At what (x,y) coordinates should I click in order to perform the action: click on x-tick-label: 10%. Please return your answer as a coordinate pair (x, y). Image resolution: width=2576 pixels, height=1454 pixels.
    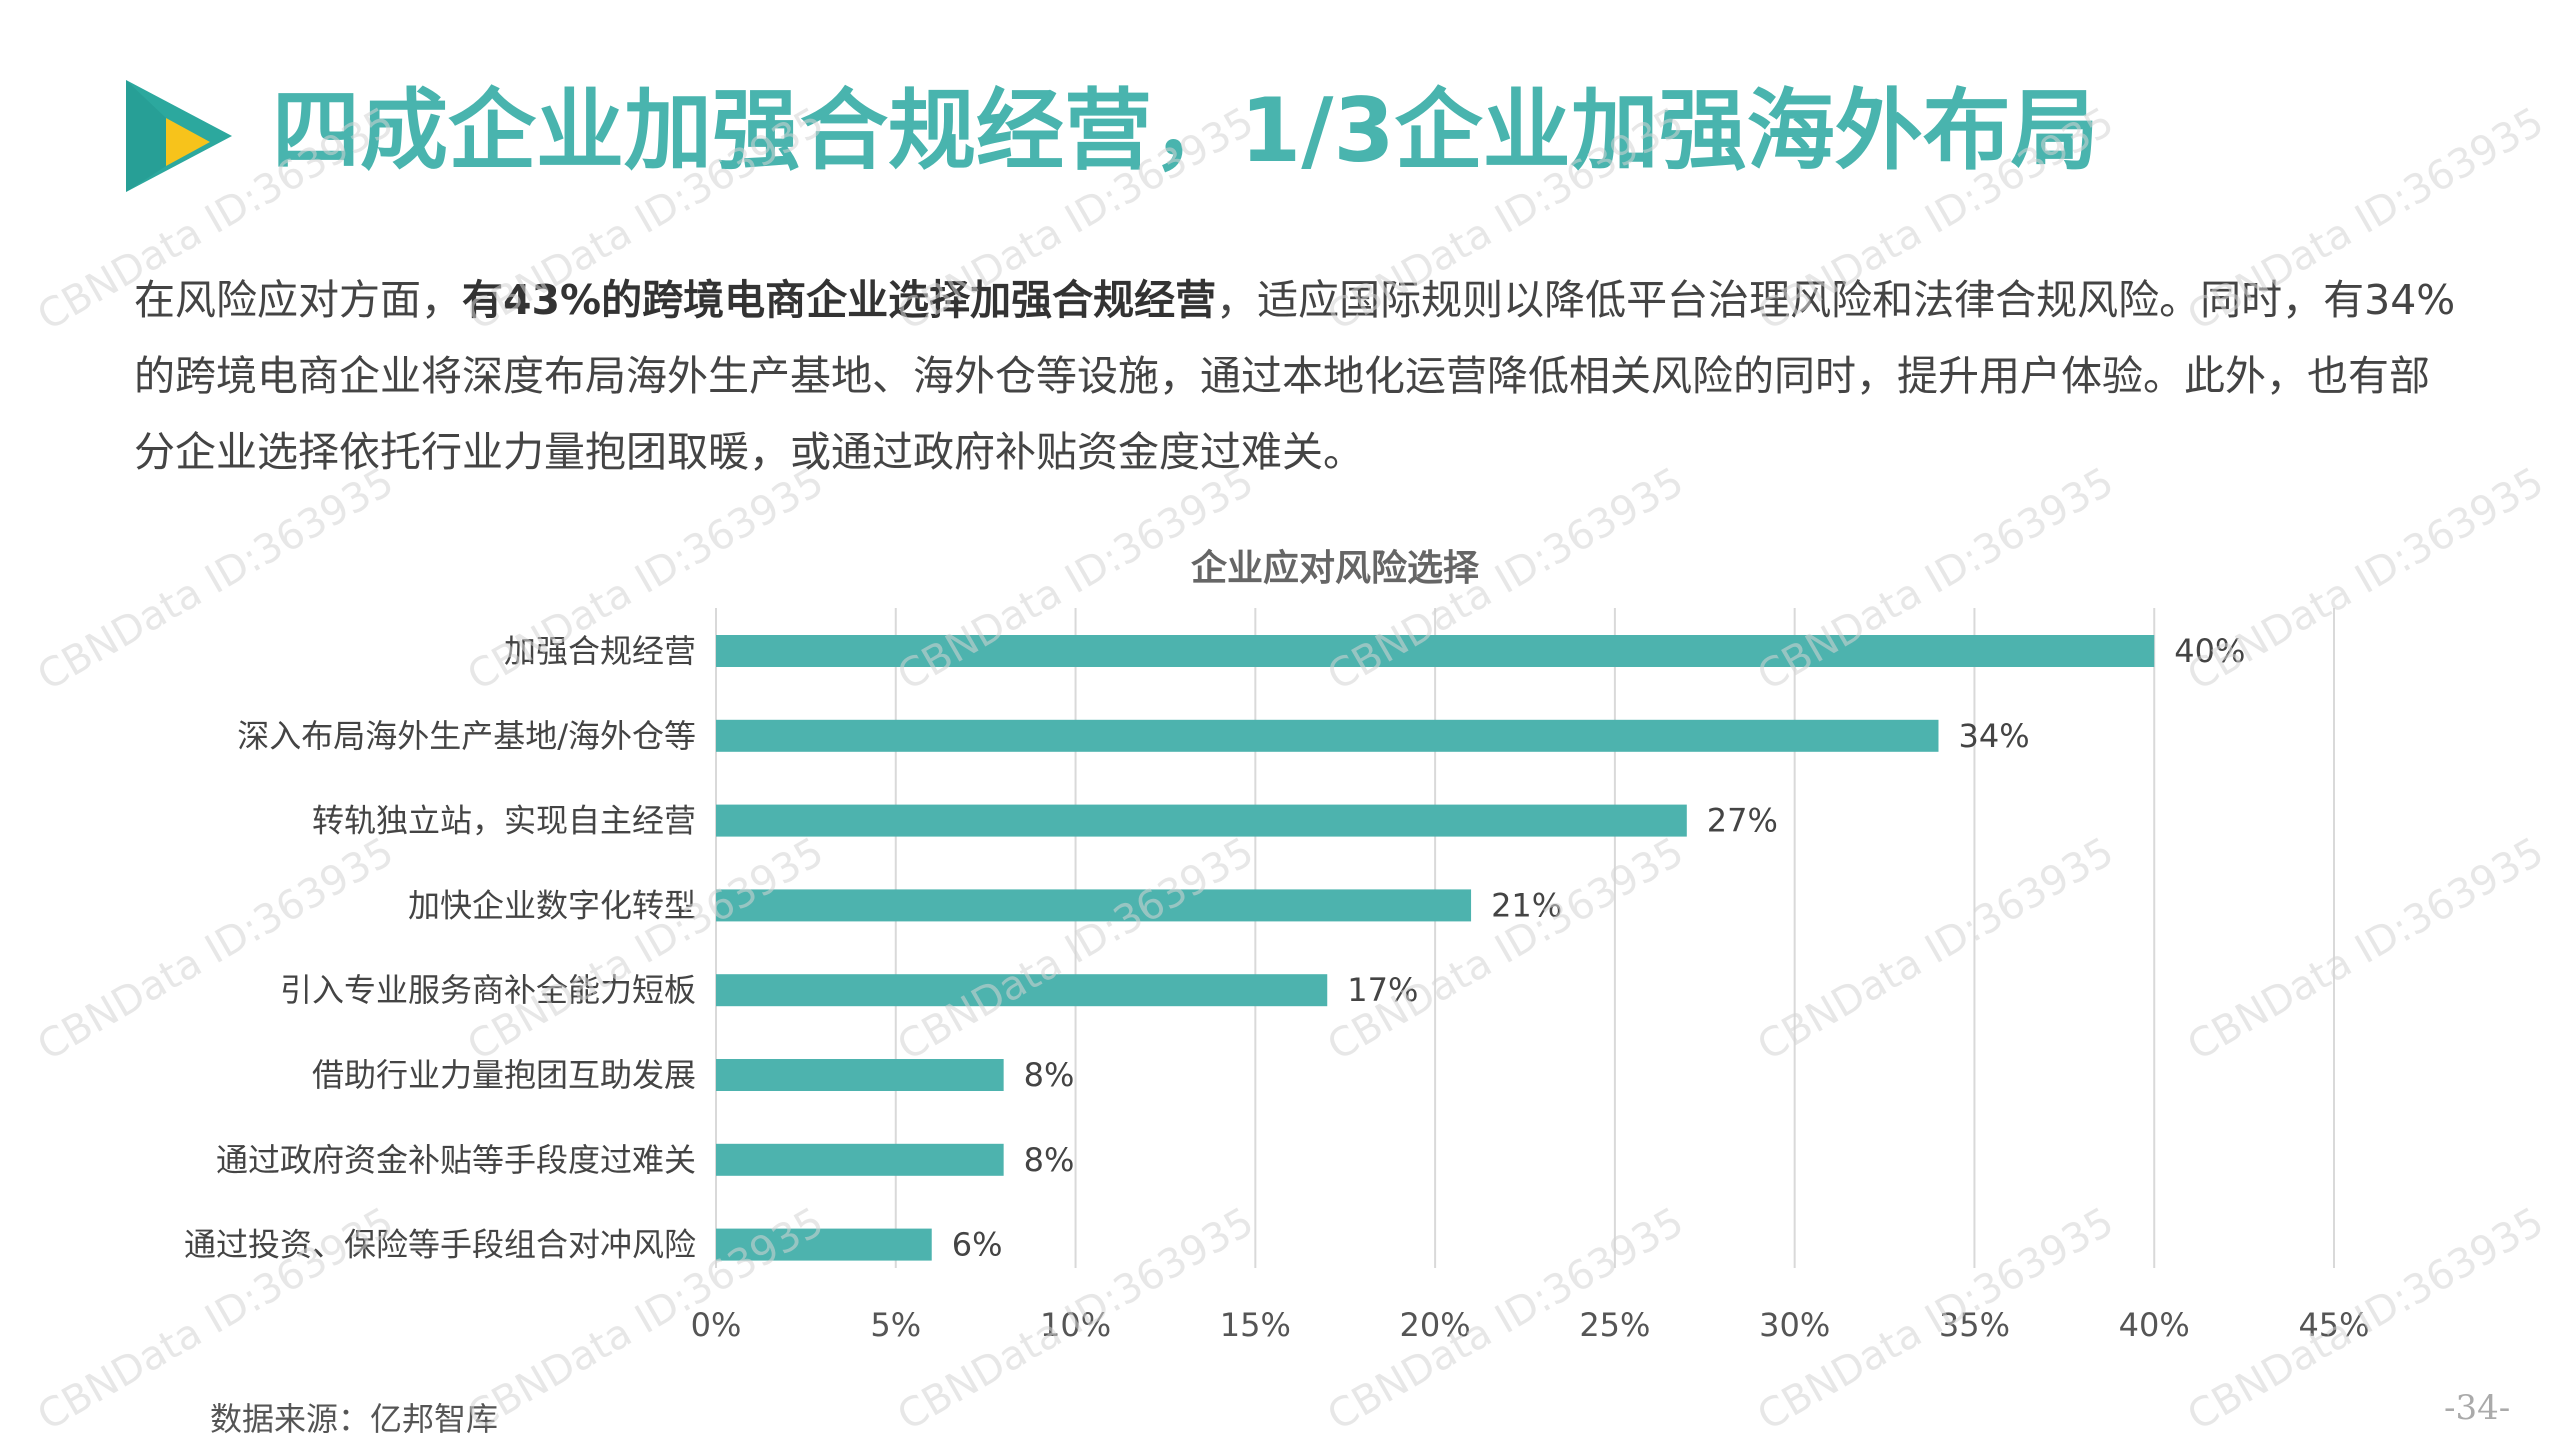
    Looking at the image, I should click on (1075, 1325).